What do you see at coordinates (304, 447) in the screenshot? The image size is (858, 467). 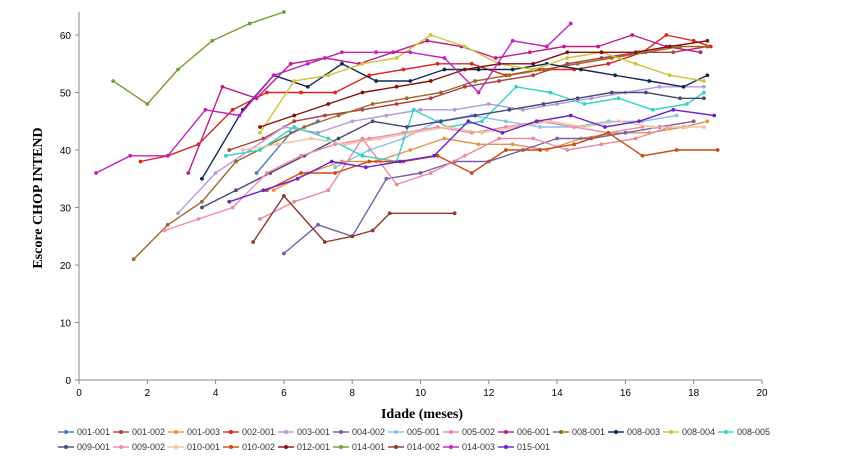 I see `legend-item: 012-001` at bounding box center [304, 447].